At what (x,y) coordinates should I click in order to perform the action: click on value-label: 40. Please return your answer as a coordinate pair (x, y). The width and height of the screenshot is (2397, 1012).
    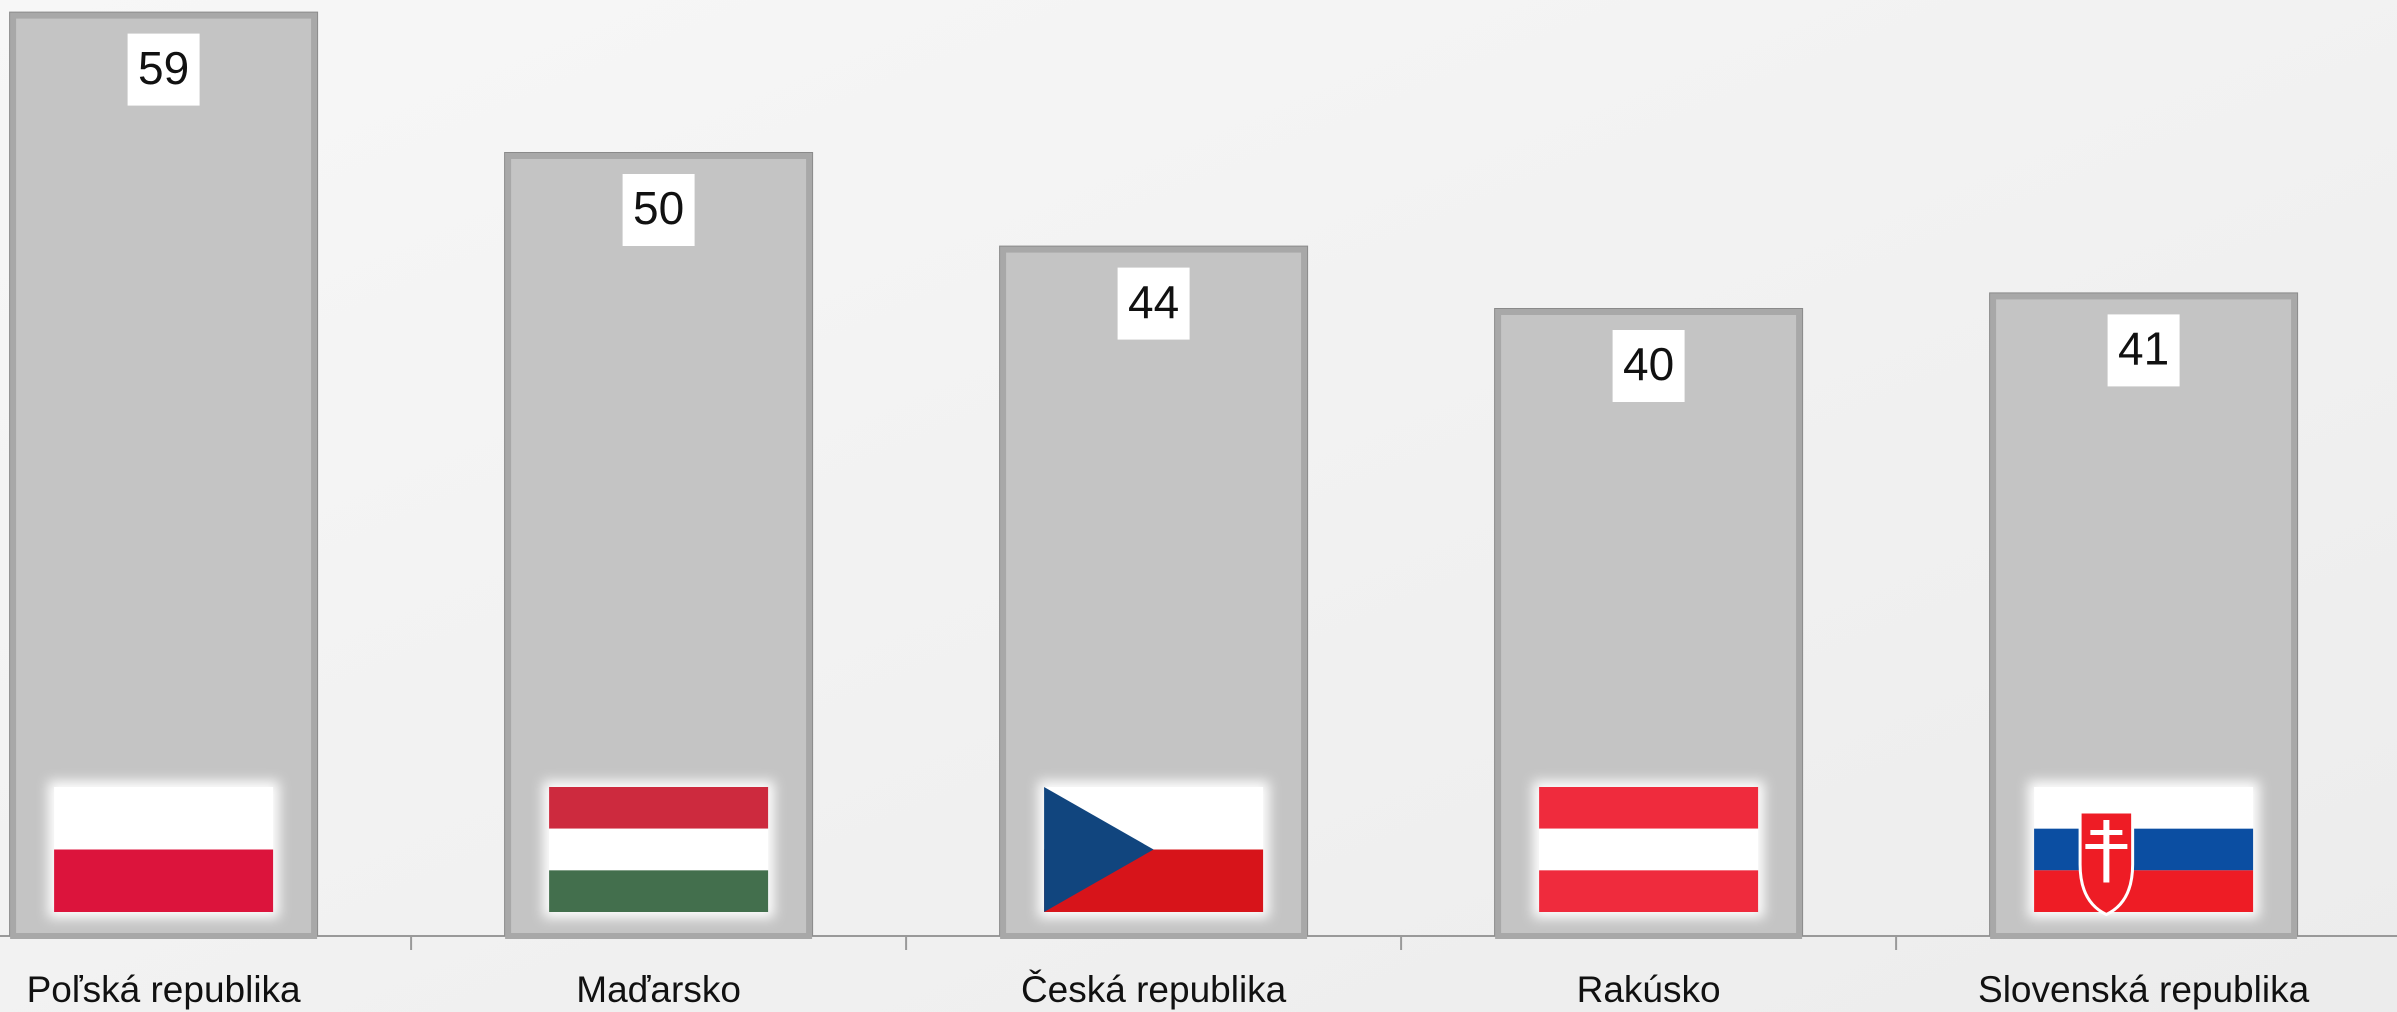
    Looking at the image, I should click on (1648, 364).